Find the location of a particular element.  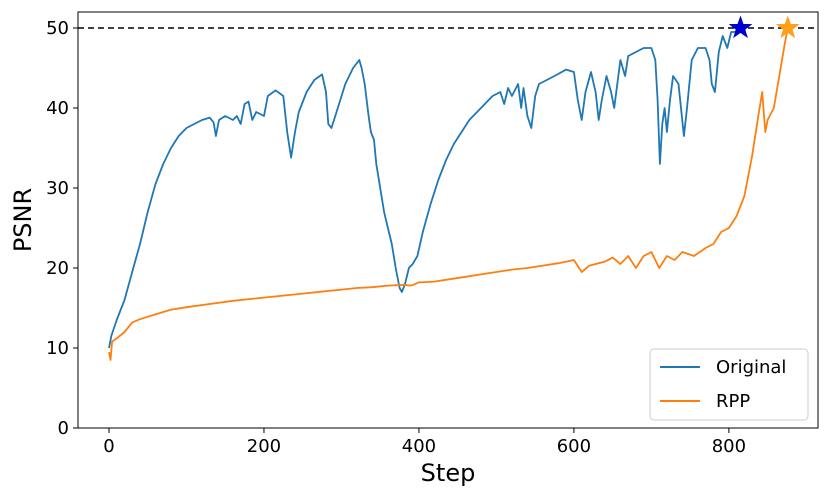

x-tick-label: 600 is located at coordinates (574, 446).